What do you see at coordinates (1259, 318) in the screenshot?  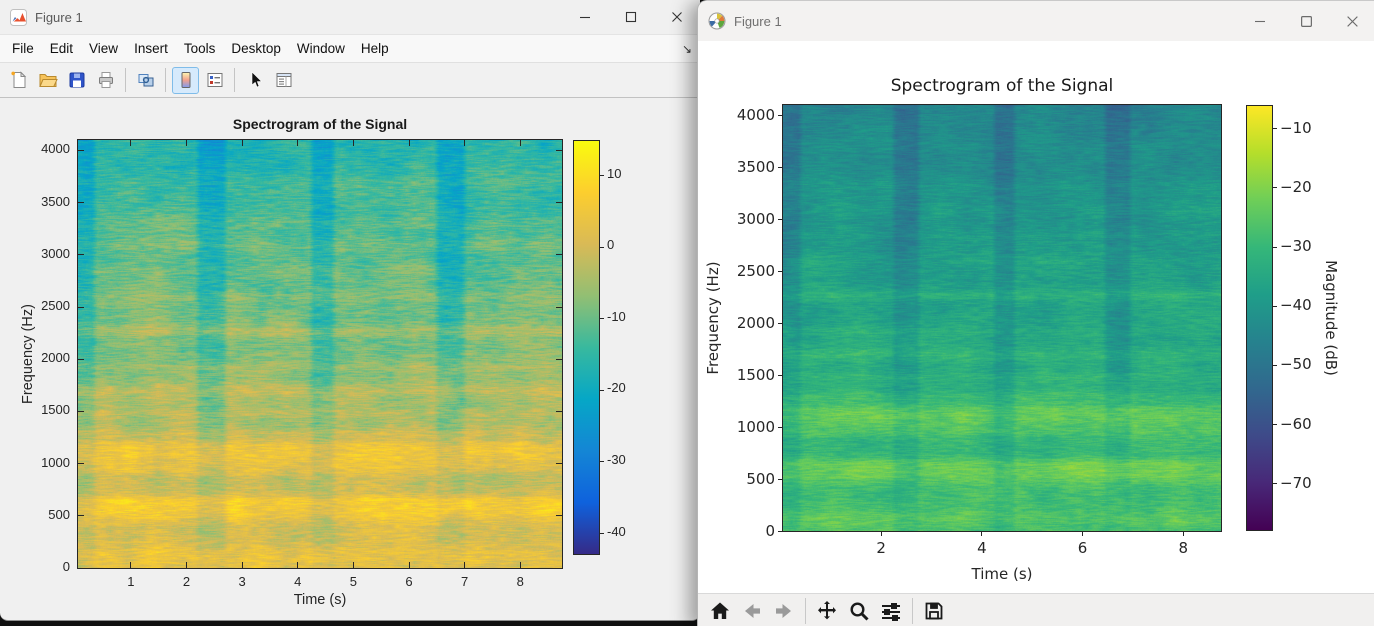 I see `colorbar` at bounding box center [1259, 318].